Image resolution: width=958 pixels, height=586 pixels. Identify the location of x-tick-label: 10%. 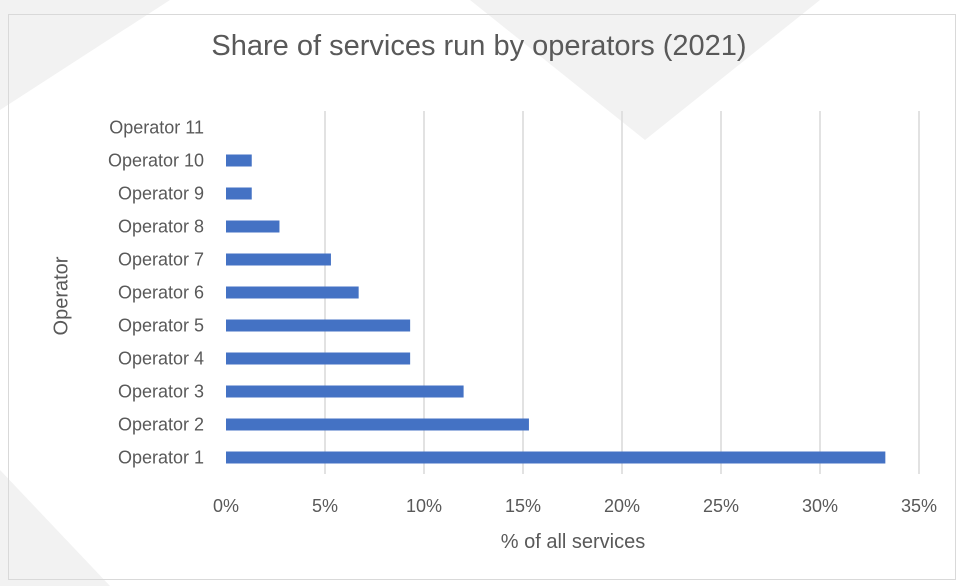
(424, 506).